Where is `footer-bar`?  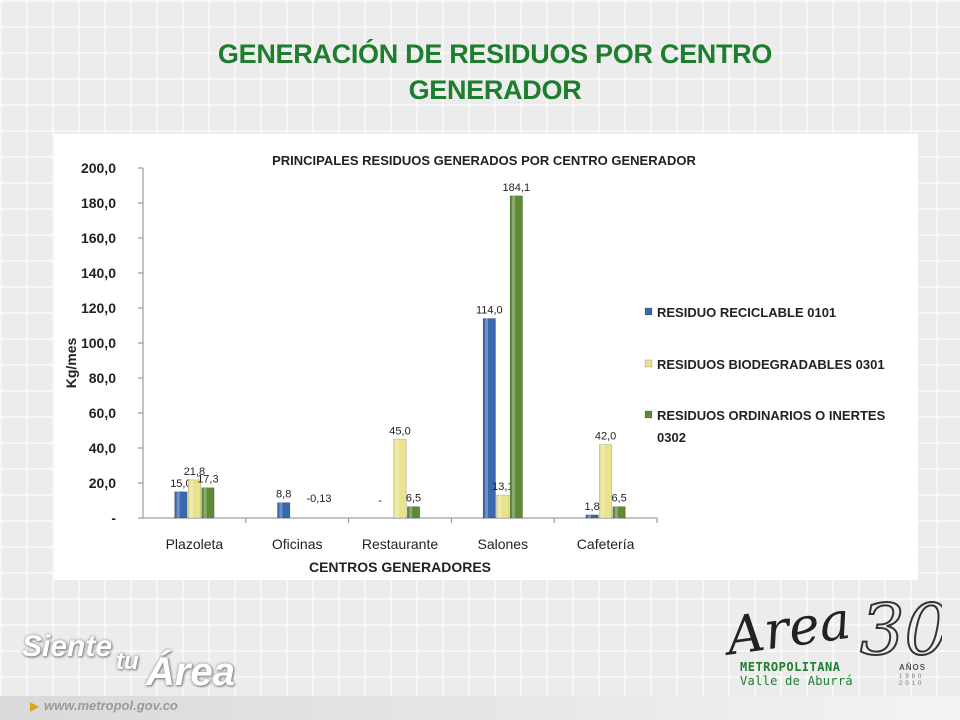
footer-bar is located at coordinates (480, 708).